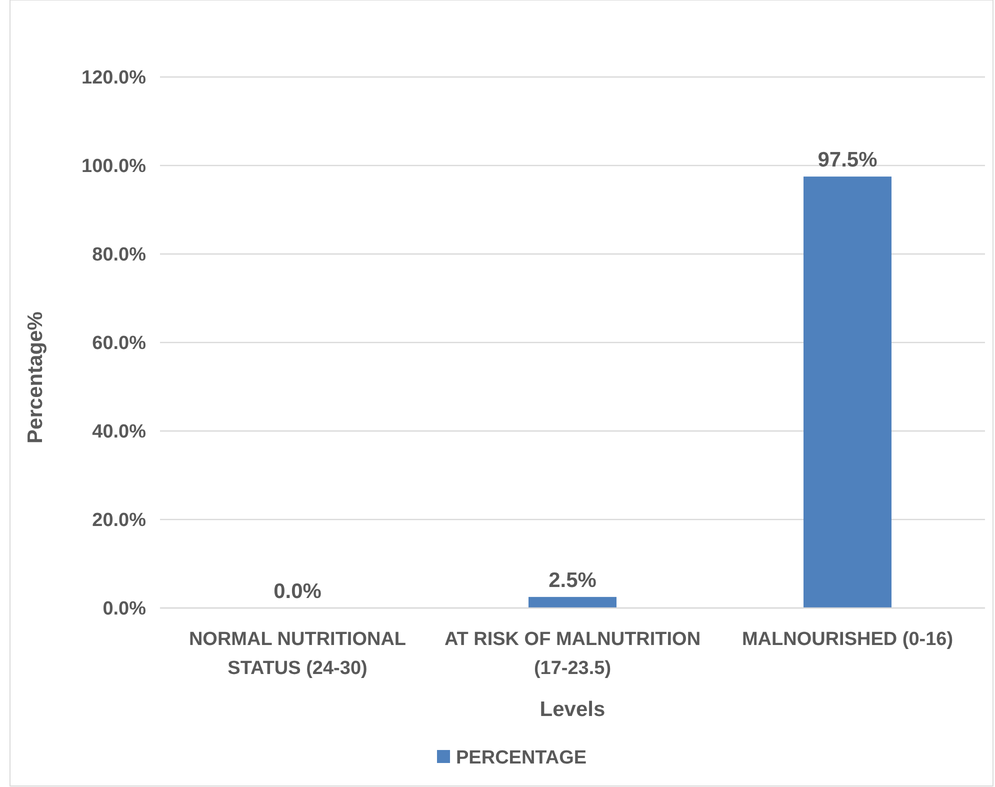 The image size is (995, 787). What do you see at coordinates (119, 521) in the screenshot?
I see `y-tick-label: 20.0%` at bounding box center [119, 521].